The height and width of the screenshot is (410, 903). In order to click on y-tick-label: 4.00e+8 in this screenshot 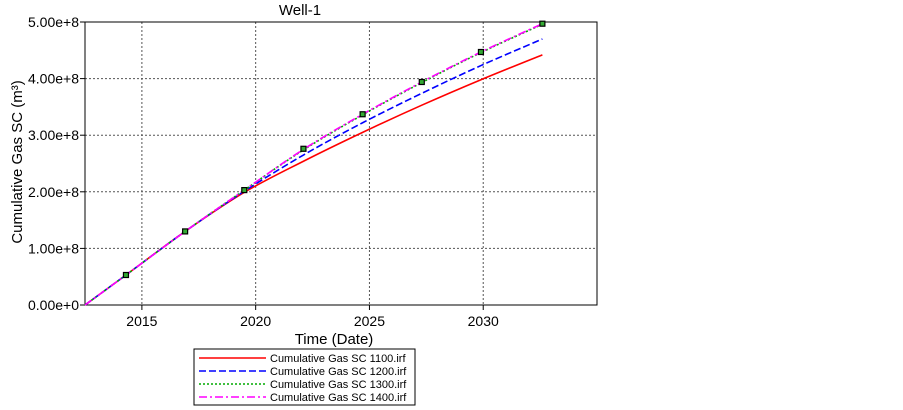, I will do `click(53, 79)`.